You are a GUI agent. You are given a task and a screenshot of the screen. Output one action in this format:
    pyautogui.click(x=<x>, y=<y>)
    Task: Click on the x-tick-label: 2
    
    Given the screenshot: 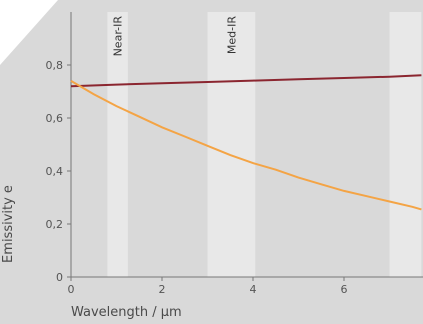 What is the action you would take?
    pyautogui.click(x=162, y=289)
    